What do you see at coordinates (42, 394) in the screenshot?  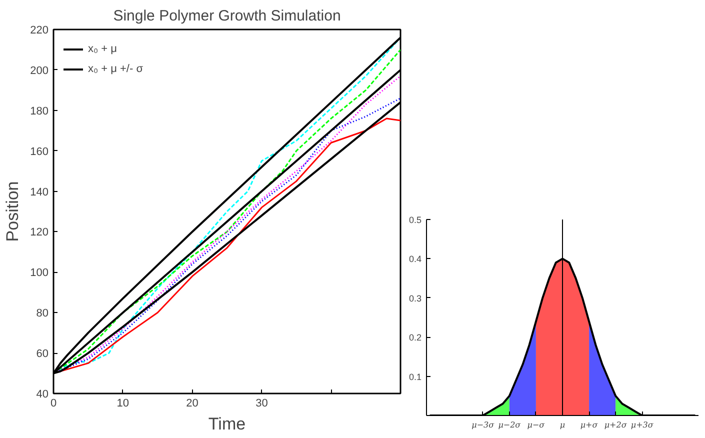 I see `y-tick-label: 40` at bounding box center [42, 394].